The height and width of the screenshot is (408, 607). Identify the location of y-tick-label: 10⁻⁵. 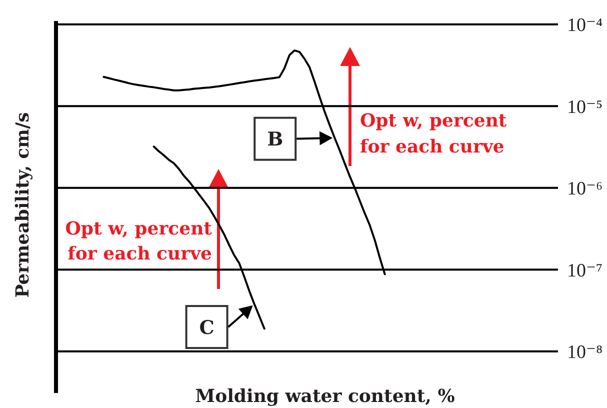
(585, 107).